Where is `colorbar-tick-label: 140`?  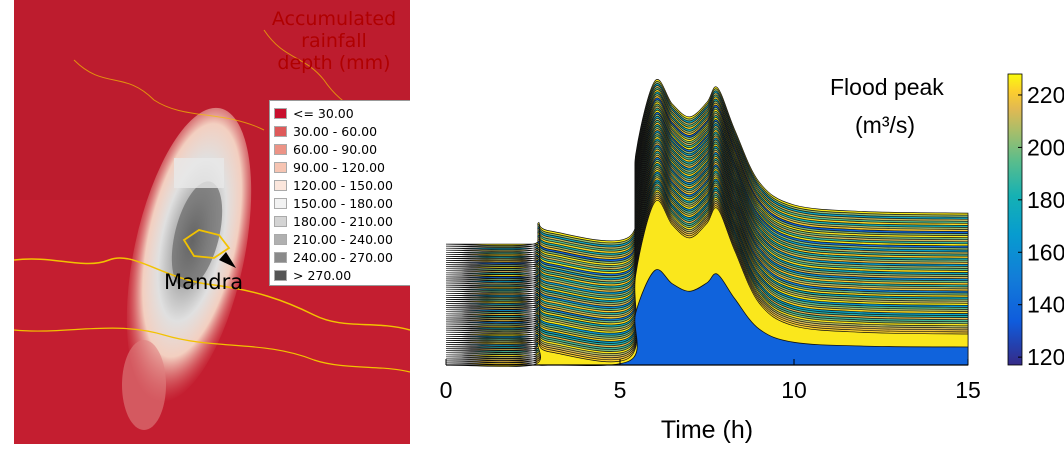
colorbar-tick-label: 140 is located at coordinates (1045, 305).